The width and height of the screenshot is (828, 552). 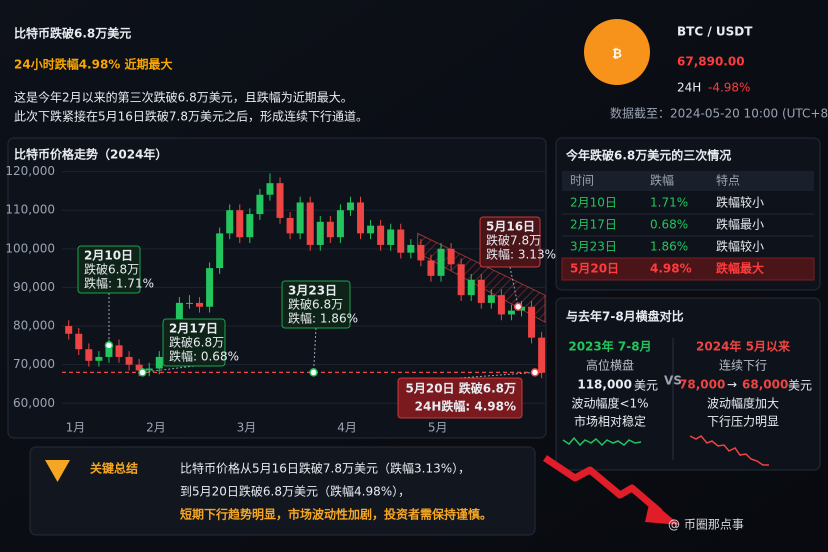 What do you see at coordinates (593, 225) in the screenshot?
I see `table-cell: 2月17日` at bounding box center [593, 225].